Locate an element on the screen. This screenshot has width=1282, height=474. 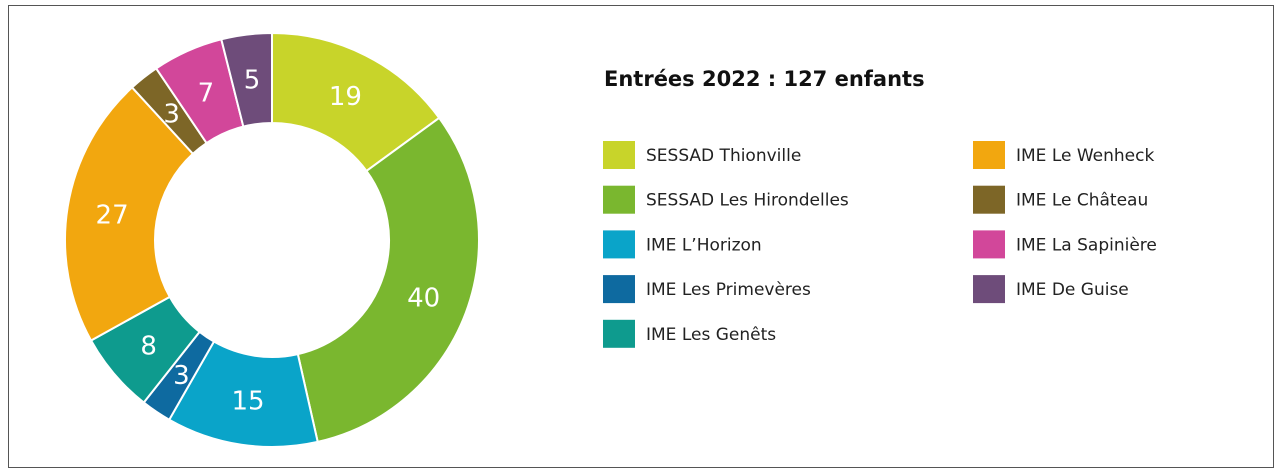
legend-label: IME L’Horizon is located at coordinates (704, 245).